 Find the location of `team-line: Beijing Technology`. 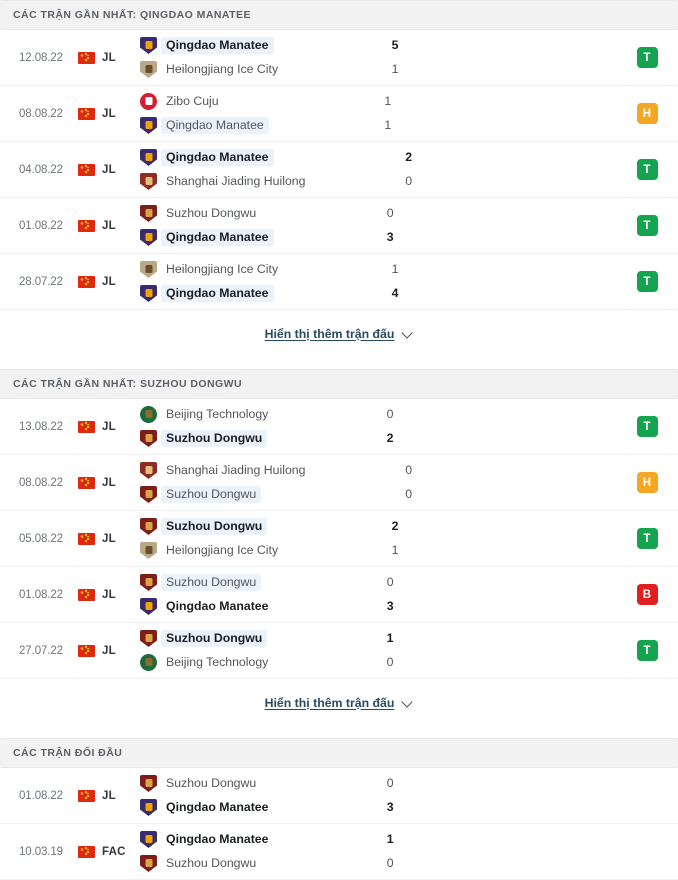

team-line: Beijing Technology is located at coordinates (262, 662).